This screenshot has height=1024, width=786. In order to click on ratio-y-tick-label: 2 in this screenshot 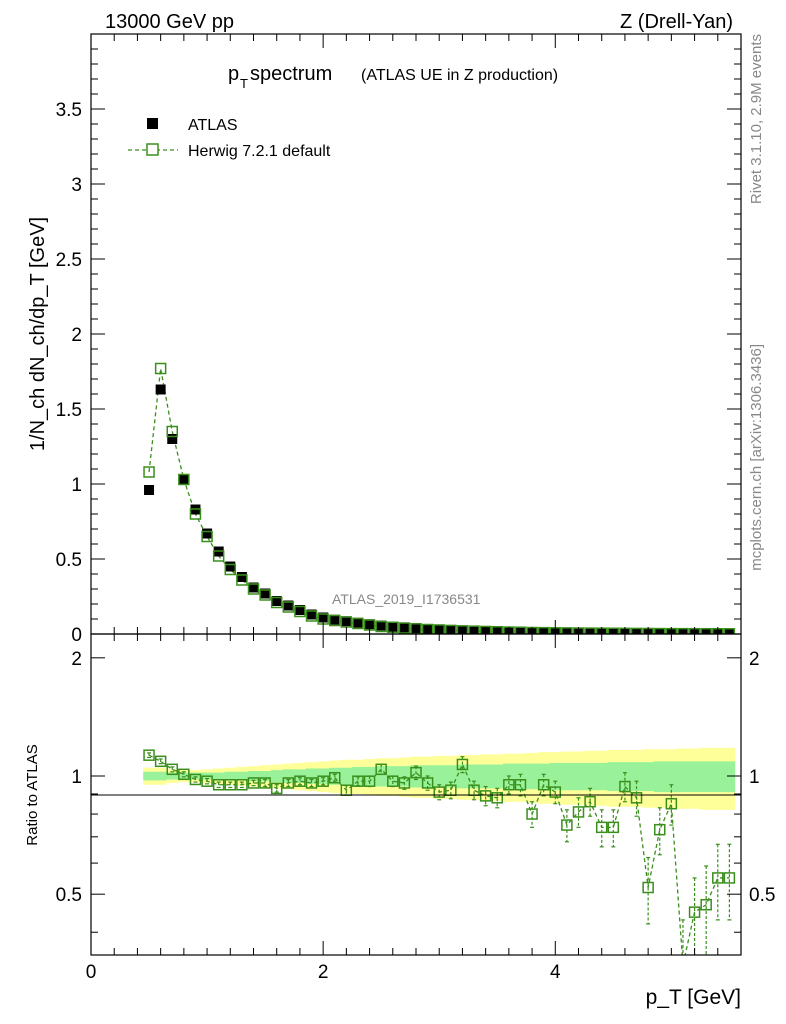, I will do `click(76, 659)`.